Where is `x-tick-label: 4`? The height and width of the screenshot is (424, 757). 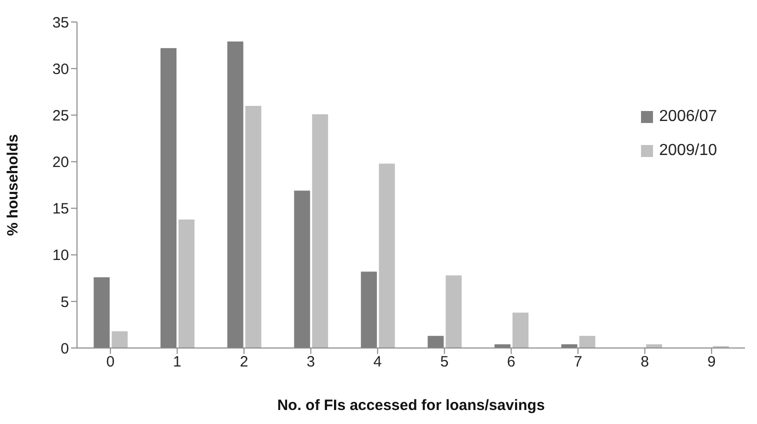
x-tick-label: 4 is located at coordinates (377, 362).